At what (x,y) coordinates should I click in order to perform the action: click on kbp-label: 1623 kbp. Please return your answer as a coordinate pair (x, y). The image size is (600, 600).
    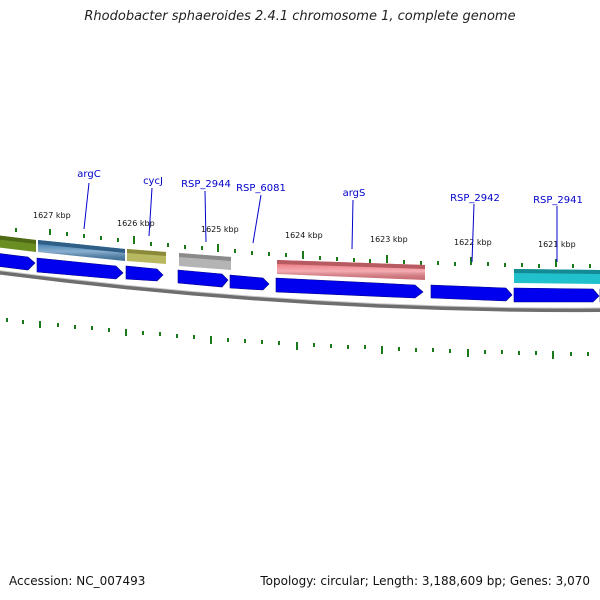
    Looking at the image, I should click on (389, 239).